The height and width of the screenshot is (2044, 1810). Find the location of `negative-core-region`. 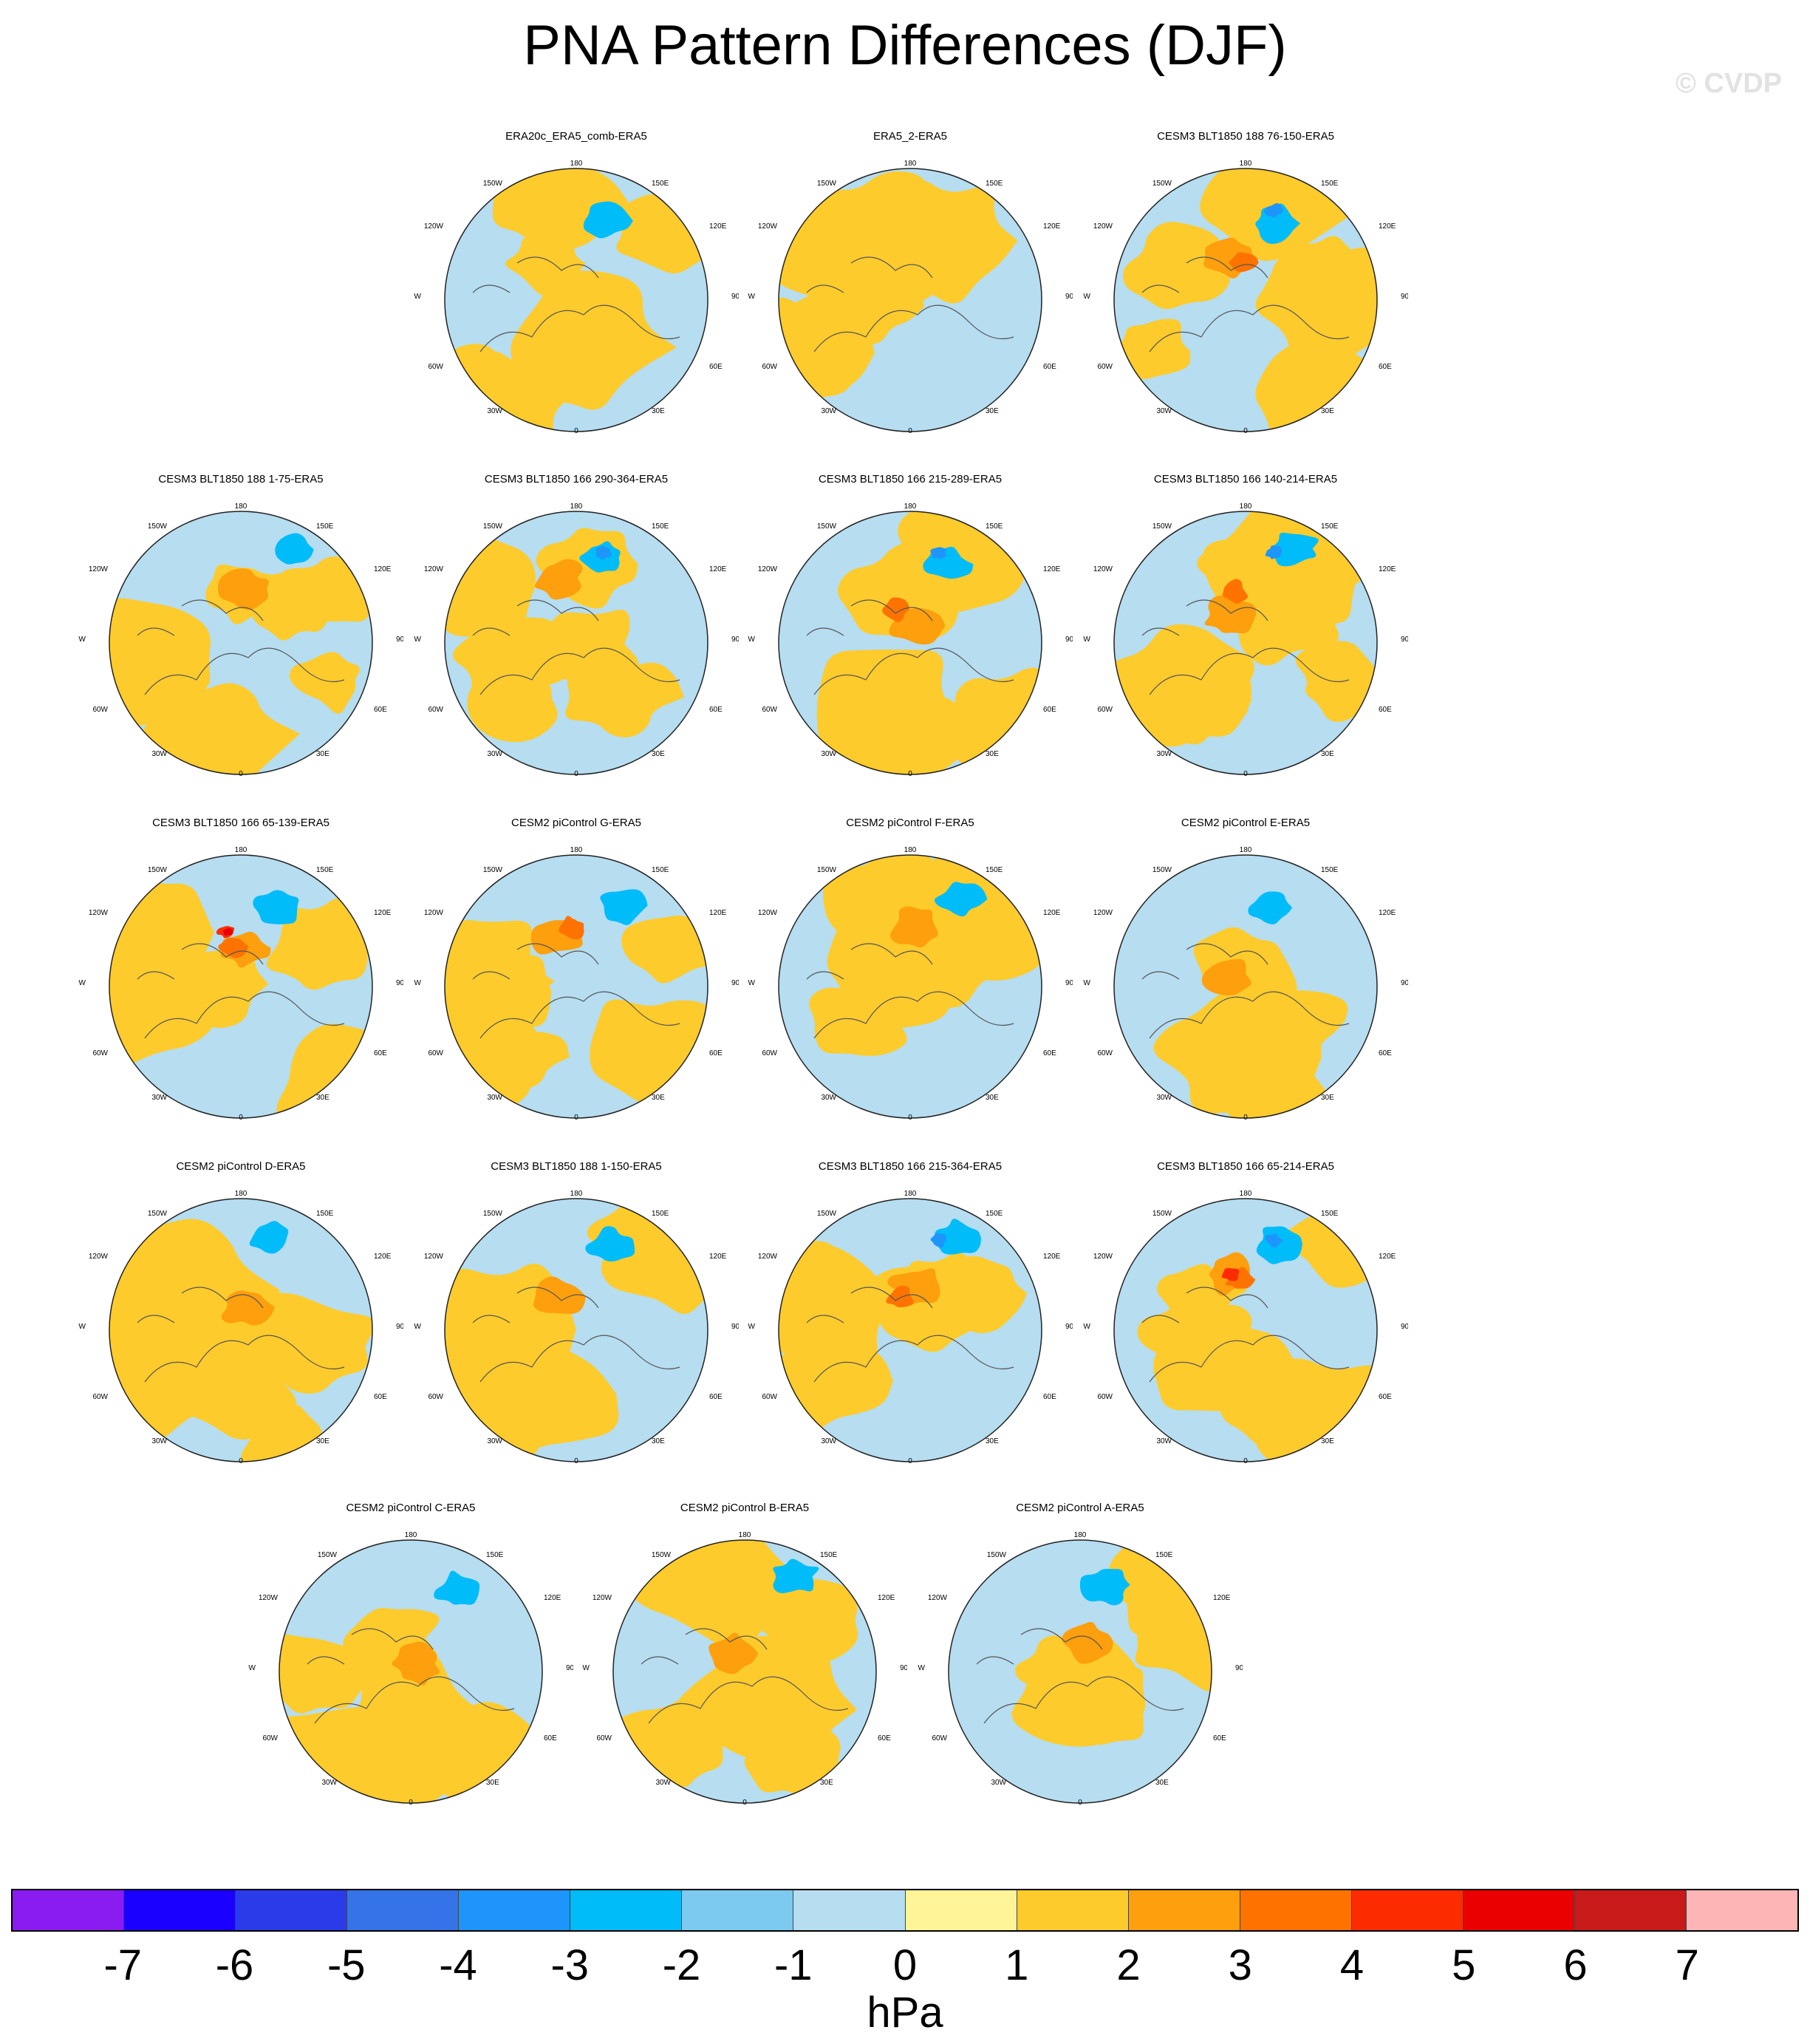

negative-core-region is located at coordinates (1273, 552).